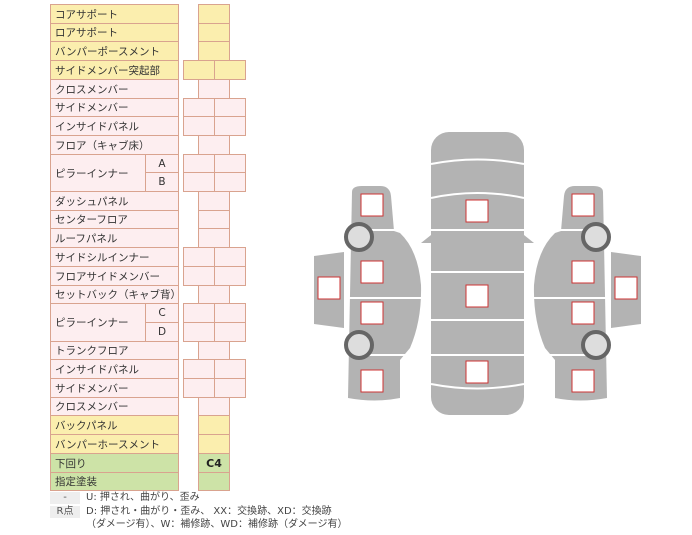  Describe the element at coordinates (114, 481) in the screenshot. I see `row-label: 指定塗装` at that location.